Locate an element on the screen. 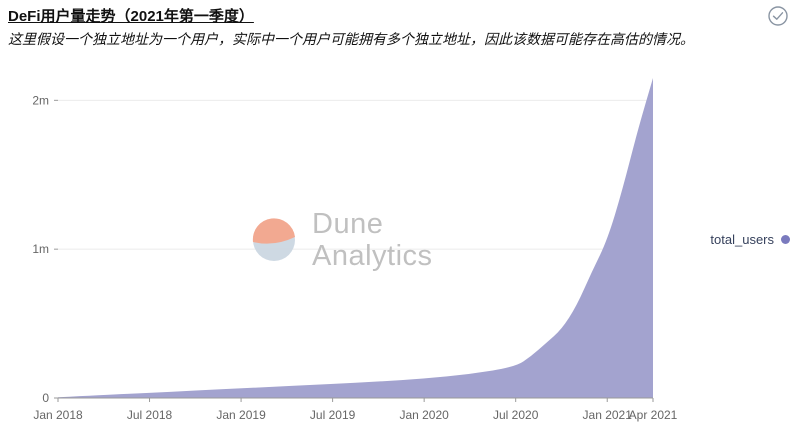 Image resolution: width=800 pixels, height=445 pixels. x-axis-tick-label: Jan 2020 is located at coordinates (424, 415).